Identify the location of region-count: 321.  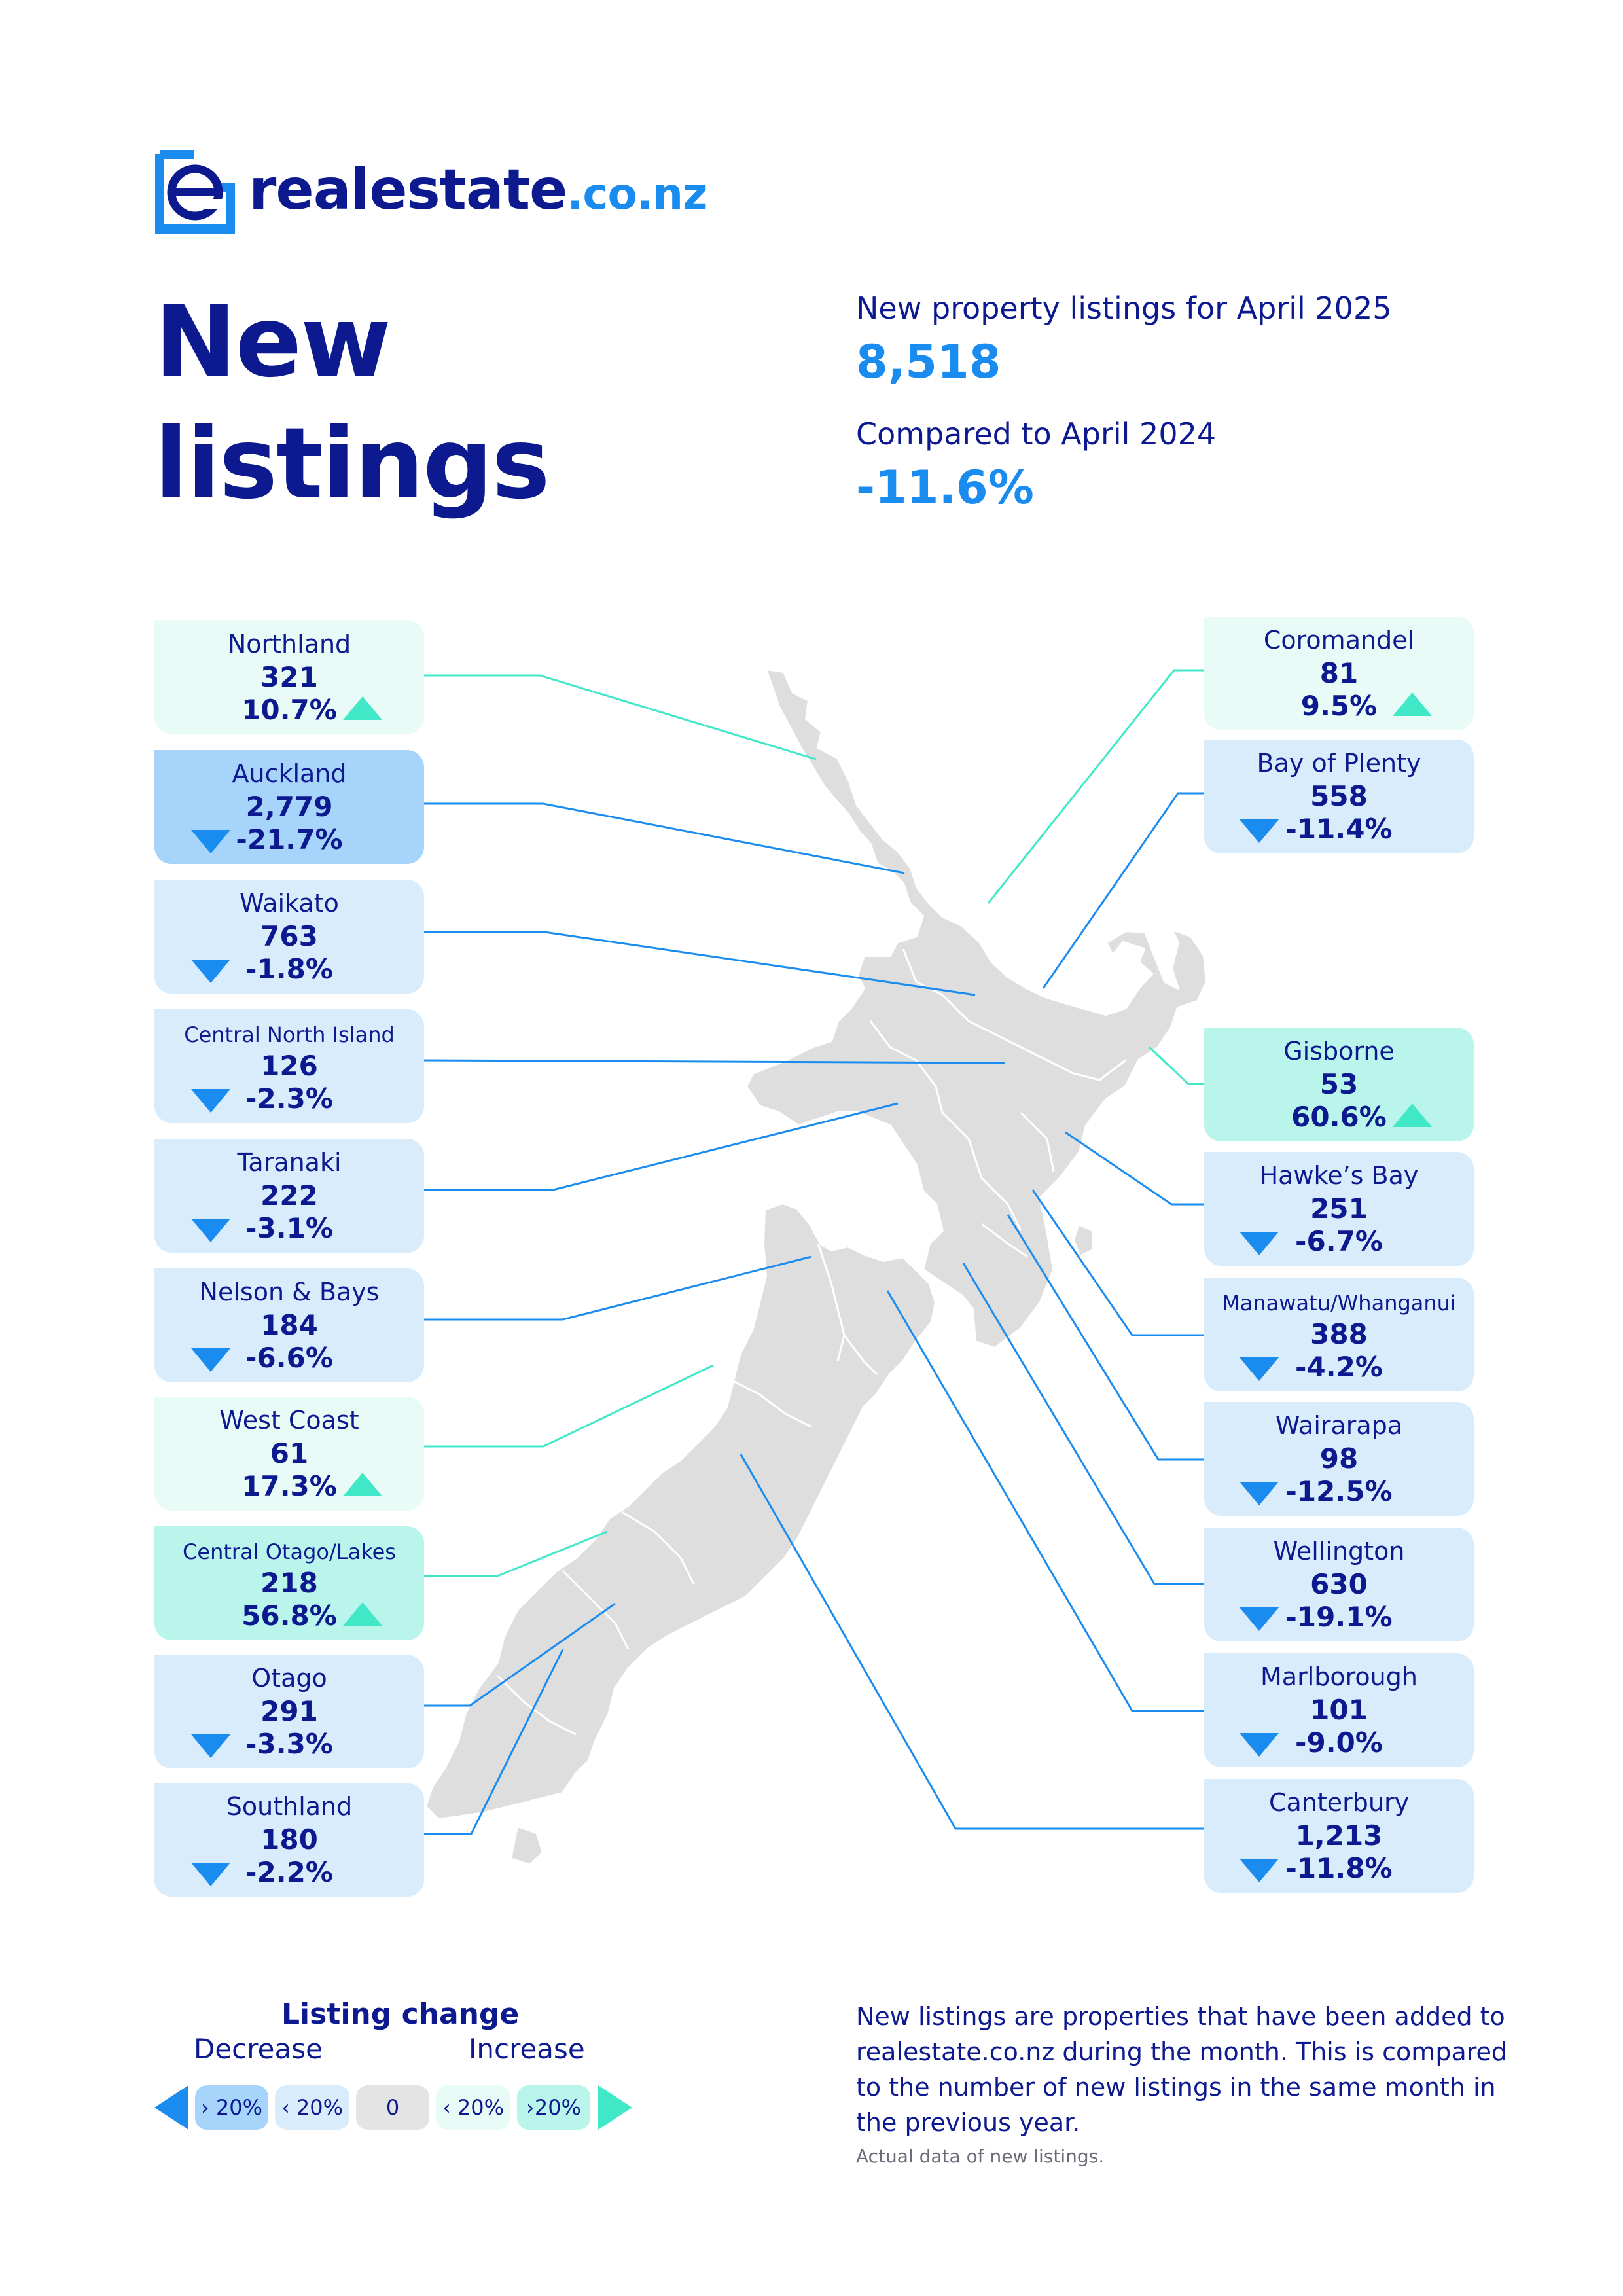
(289, 677).